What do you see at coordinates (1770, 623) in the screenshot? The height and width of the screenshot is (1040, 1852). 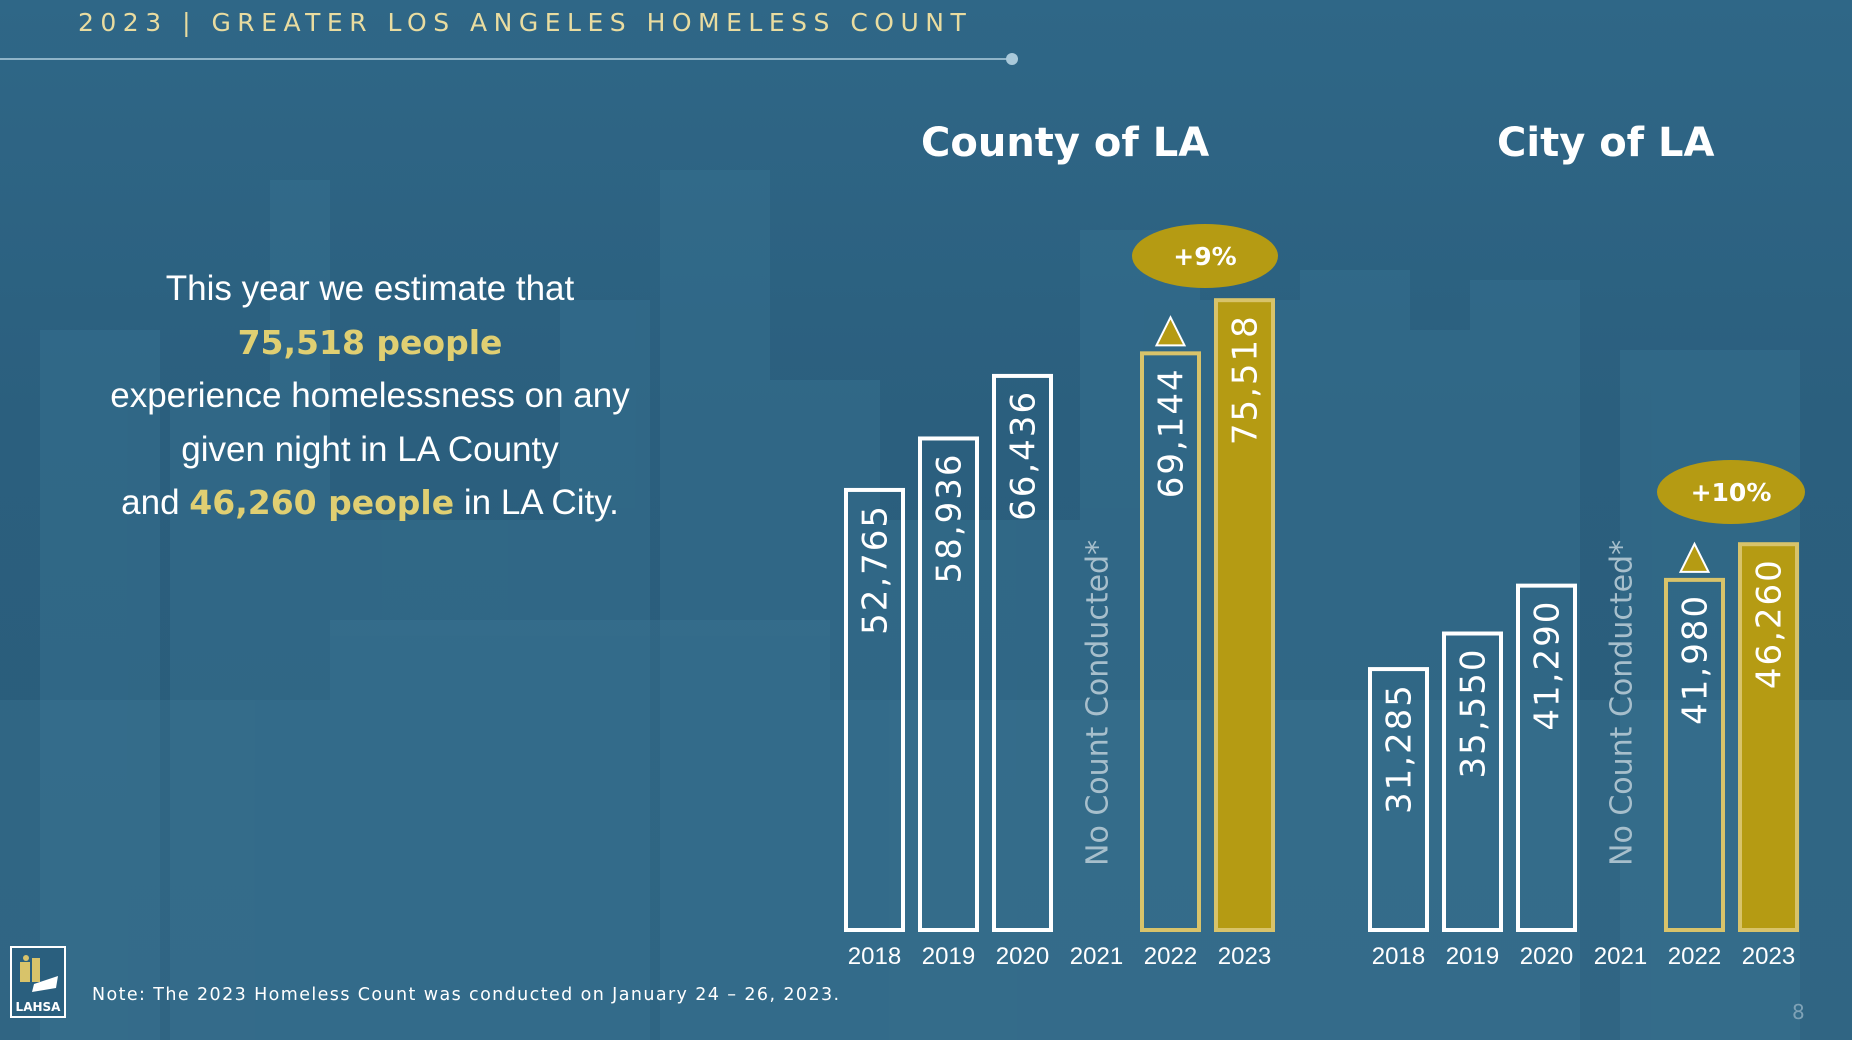 I see `city-value-label-2023: 46,260` at bounding box center [1770, 623].